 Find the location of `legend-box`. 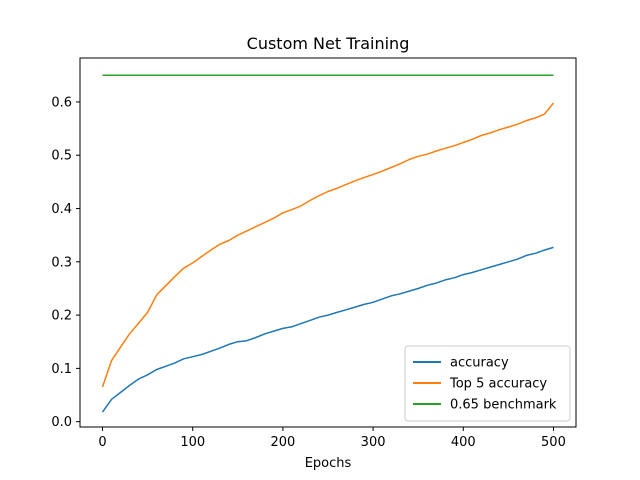

legend-box is located at coordinates (487, 383).